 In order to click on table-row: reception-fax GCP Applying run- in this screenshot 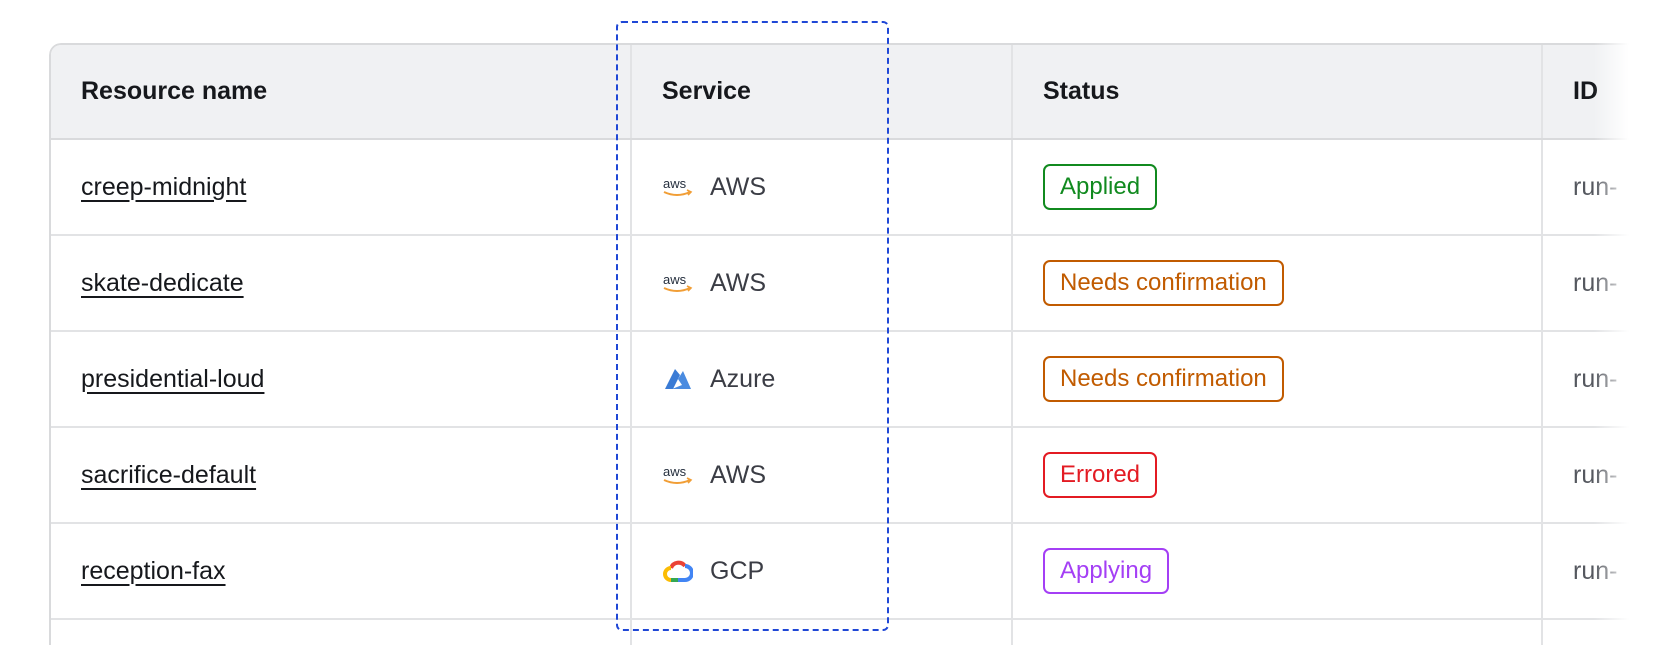, I will do `click(850, 571)`.